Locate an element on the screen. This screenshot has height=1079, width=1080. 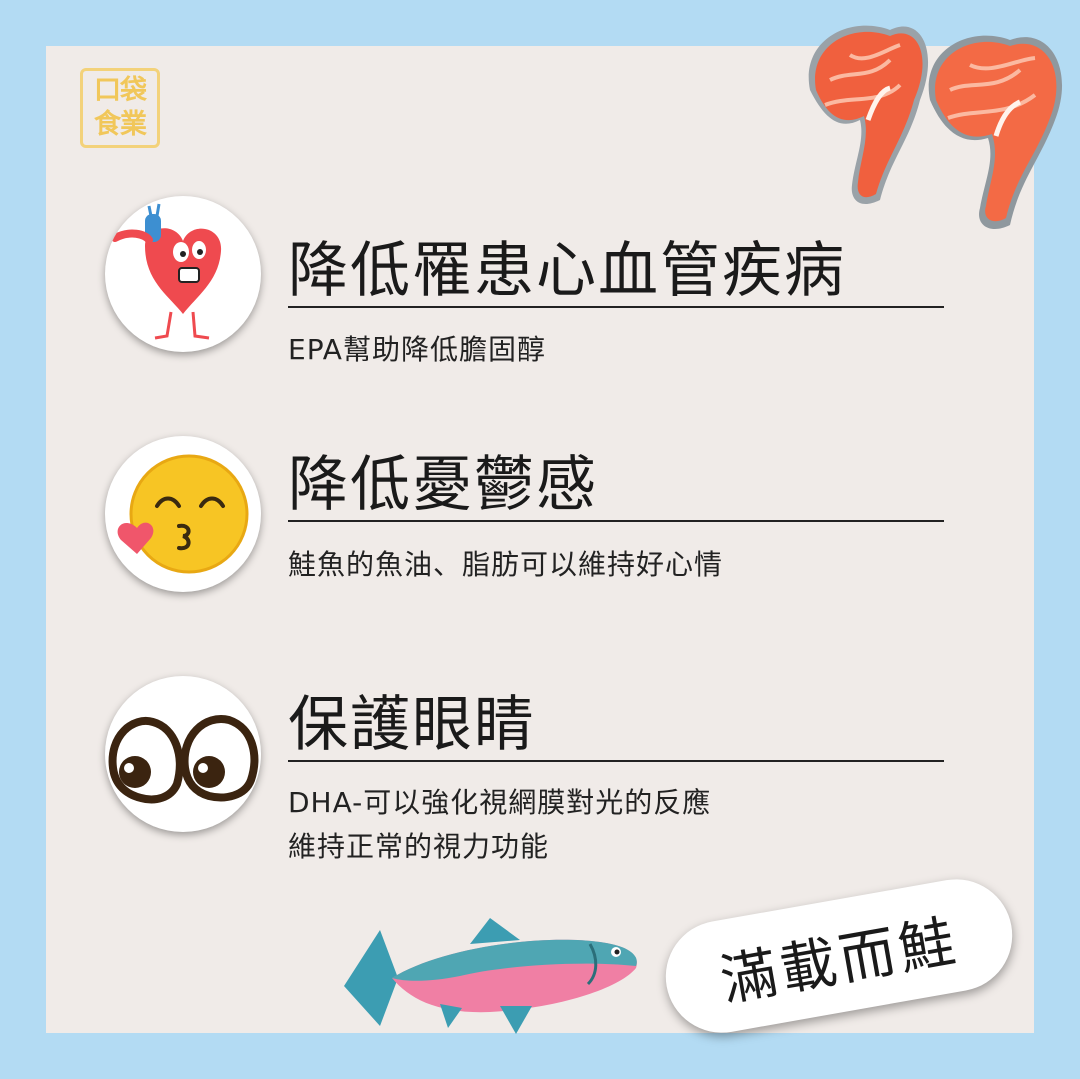
benefit-desc-mood: 鮭魚的魚油、脂肪可以維持好心情 is located at coordinates (506, 564).